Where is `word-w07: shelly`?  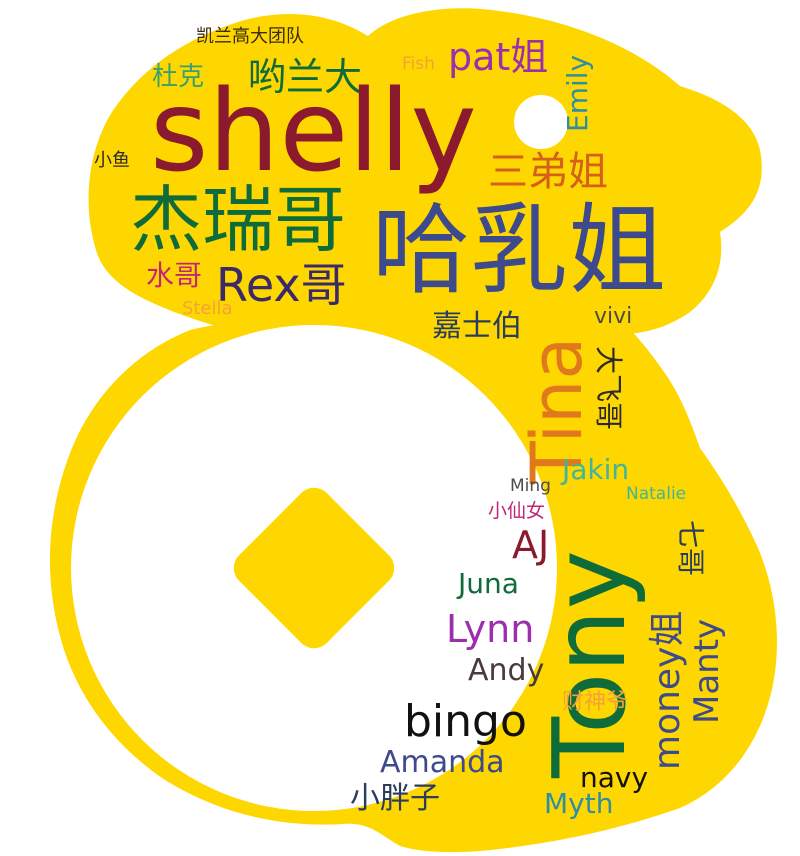 word-w07: shelly is located at coordinates (313, 132).